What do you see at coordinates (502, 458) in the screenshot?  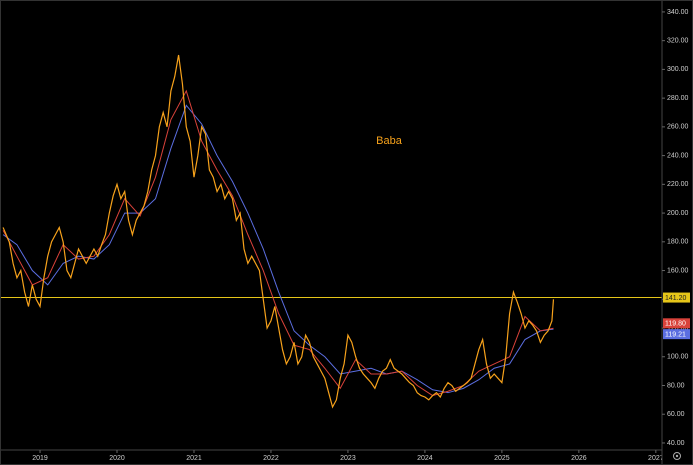 I see `x-tick-label: 2025` at bounding box center [502, 458].